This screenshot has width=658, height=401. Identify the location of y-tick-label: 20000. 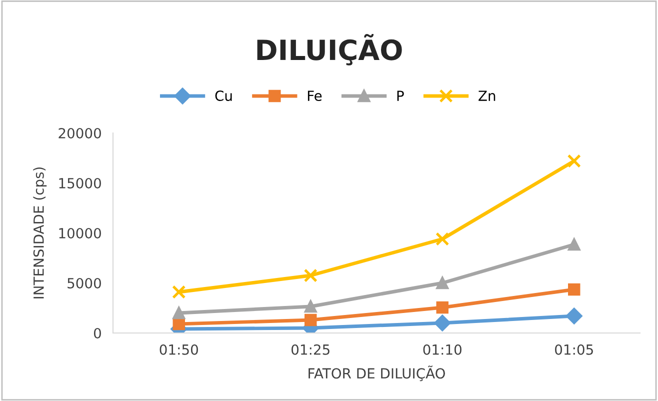
(79, 133).